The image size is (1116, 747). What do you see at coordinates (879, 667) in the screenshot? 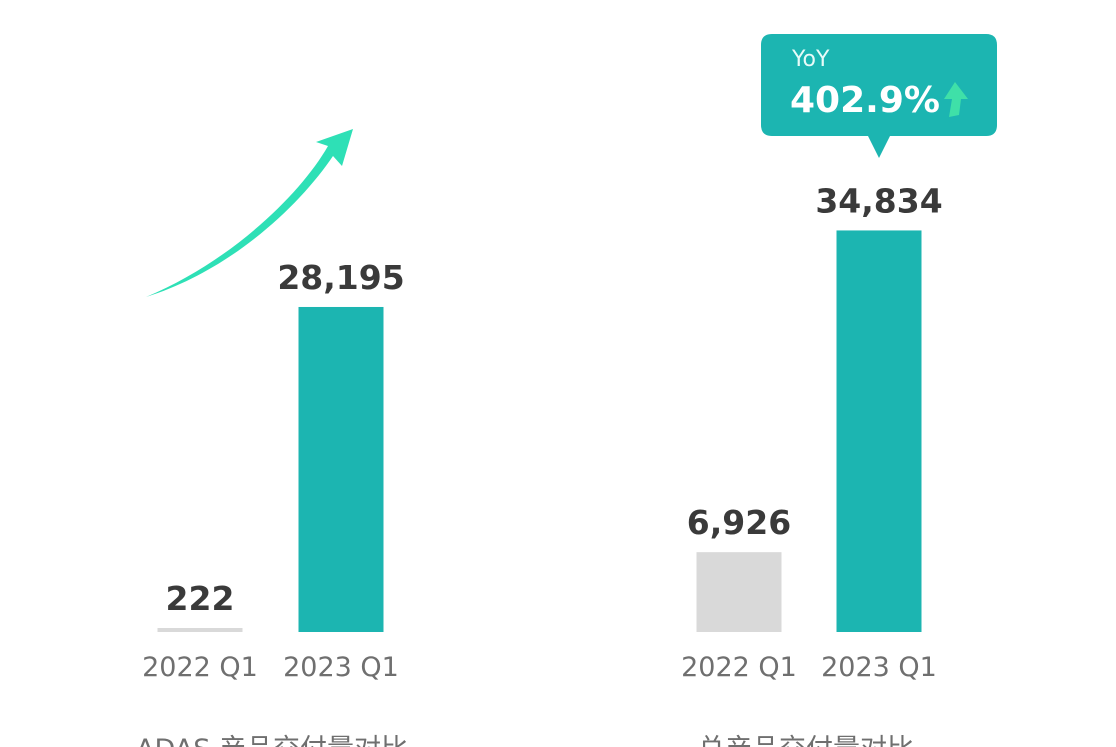
I see `category-label-total-2023-q1: 2023 Q1` at bounding box center [879, 667].